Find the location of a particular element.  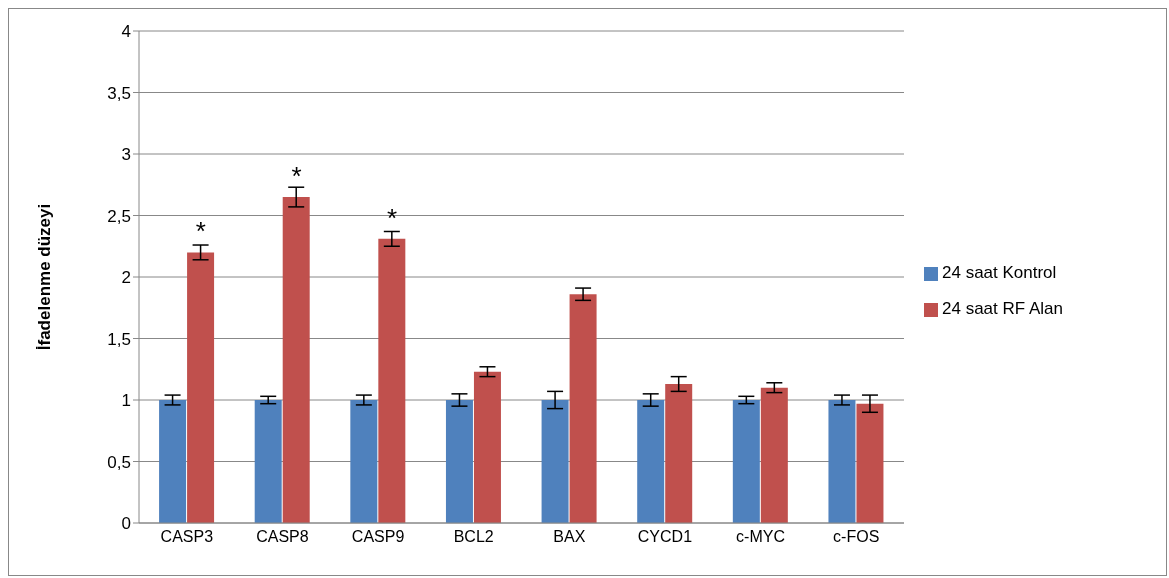

y-tick-label: 1 is located at coordinates (126, 401).